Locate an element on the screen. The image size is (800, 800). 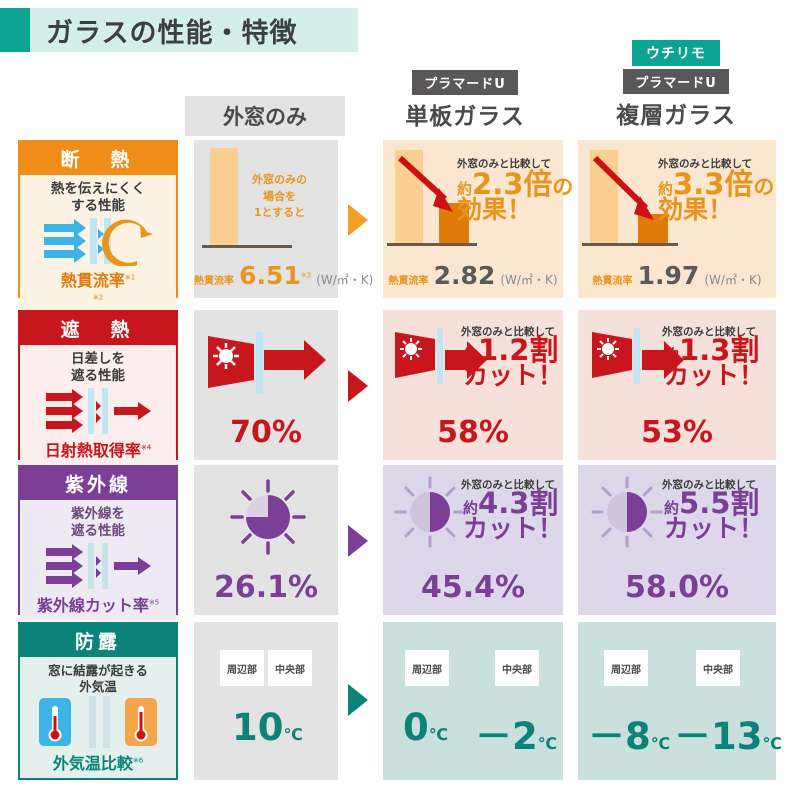
effect-value: 2.3 is located at coordinates (498, 184).